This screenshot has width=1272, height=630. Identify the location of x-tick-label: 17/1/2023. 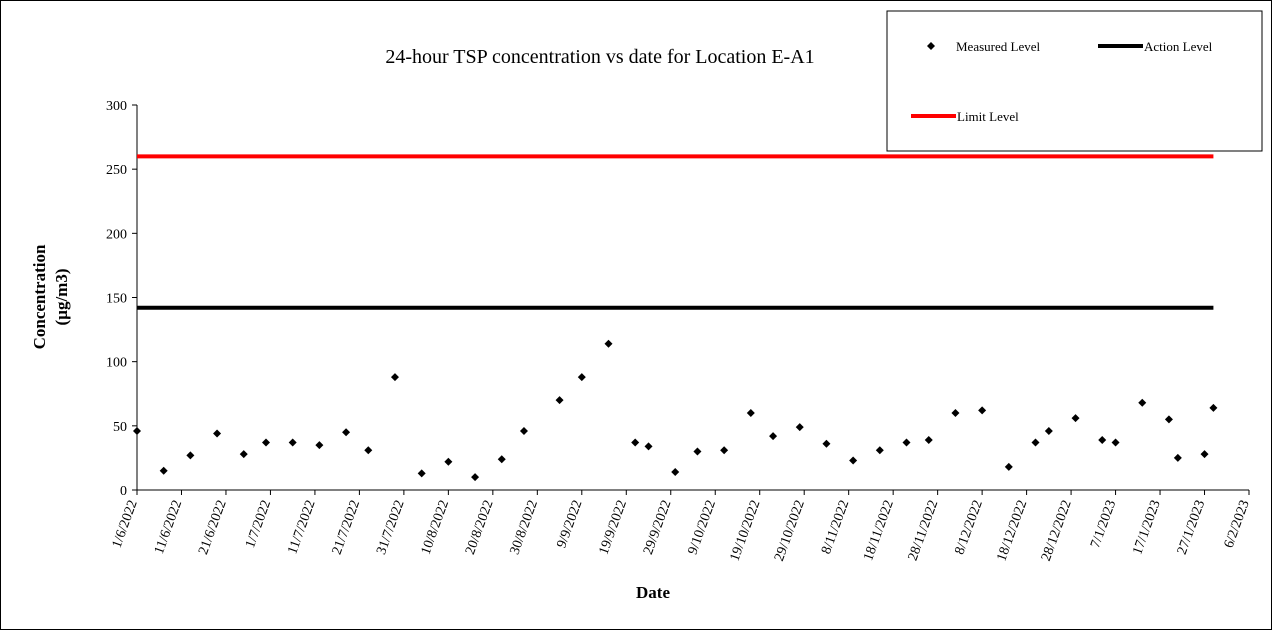
(1147, 527).